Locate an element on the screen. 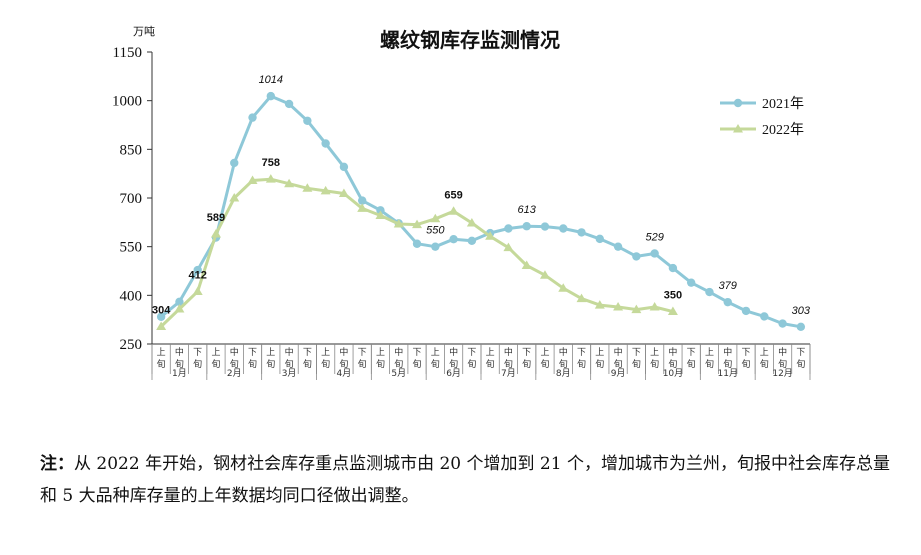 This screenshot has width=921, height=555. month-label: 10月 is located at coordinates (673, 373).